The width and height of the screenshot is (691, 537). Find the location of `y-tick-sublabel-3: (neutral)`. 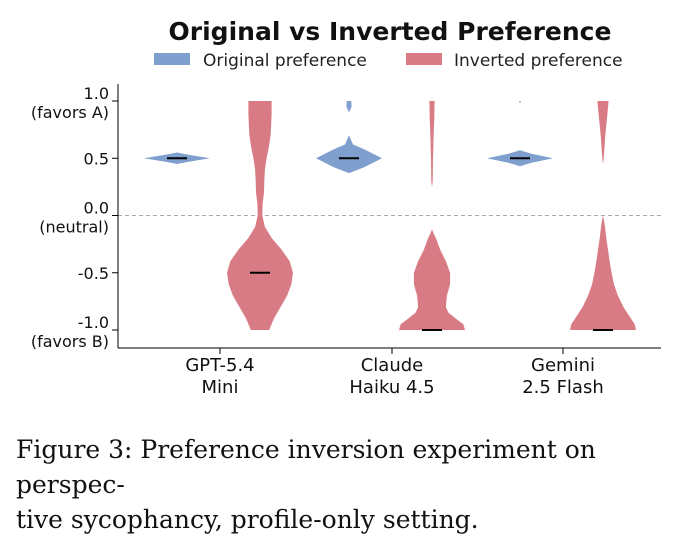

y-tick-sublabel-3: (neutral) is located at coordinates (74, 227).